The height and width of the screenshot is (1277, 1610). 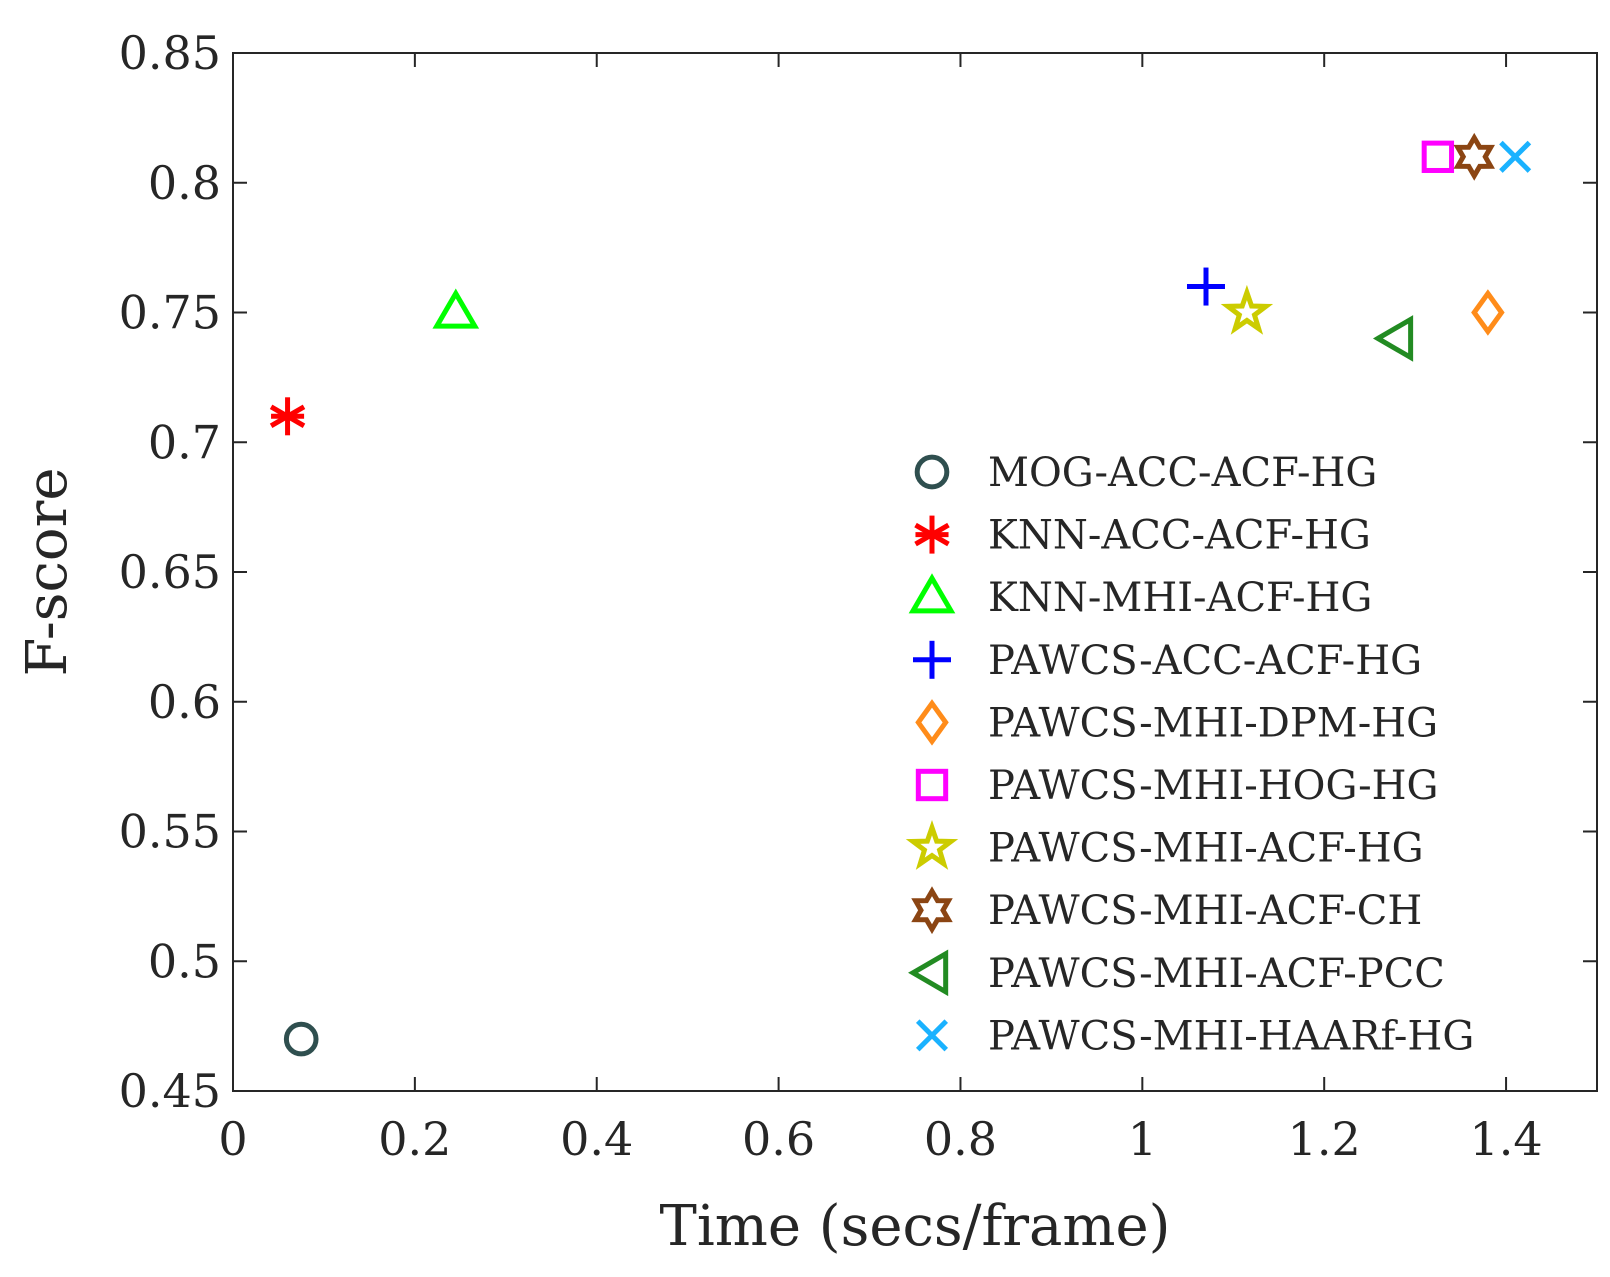 I want to click on legend-item-knn-mhi-acf-hg: KNN-MHI-ACF-HG, so click(x=1140, y=597).